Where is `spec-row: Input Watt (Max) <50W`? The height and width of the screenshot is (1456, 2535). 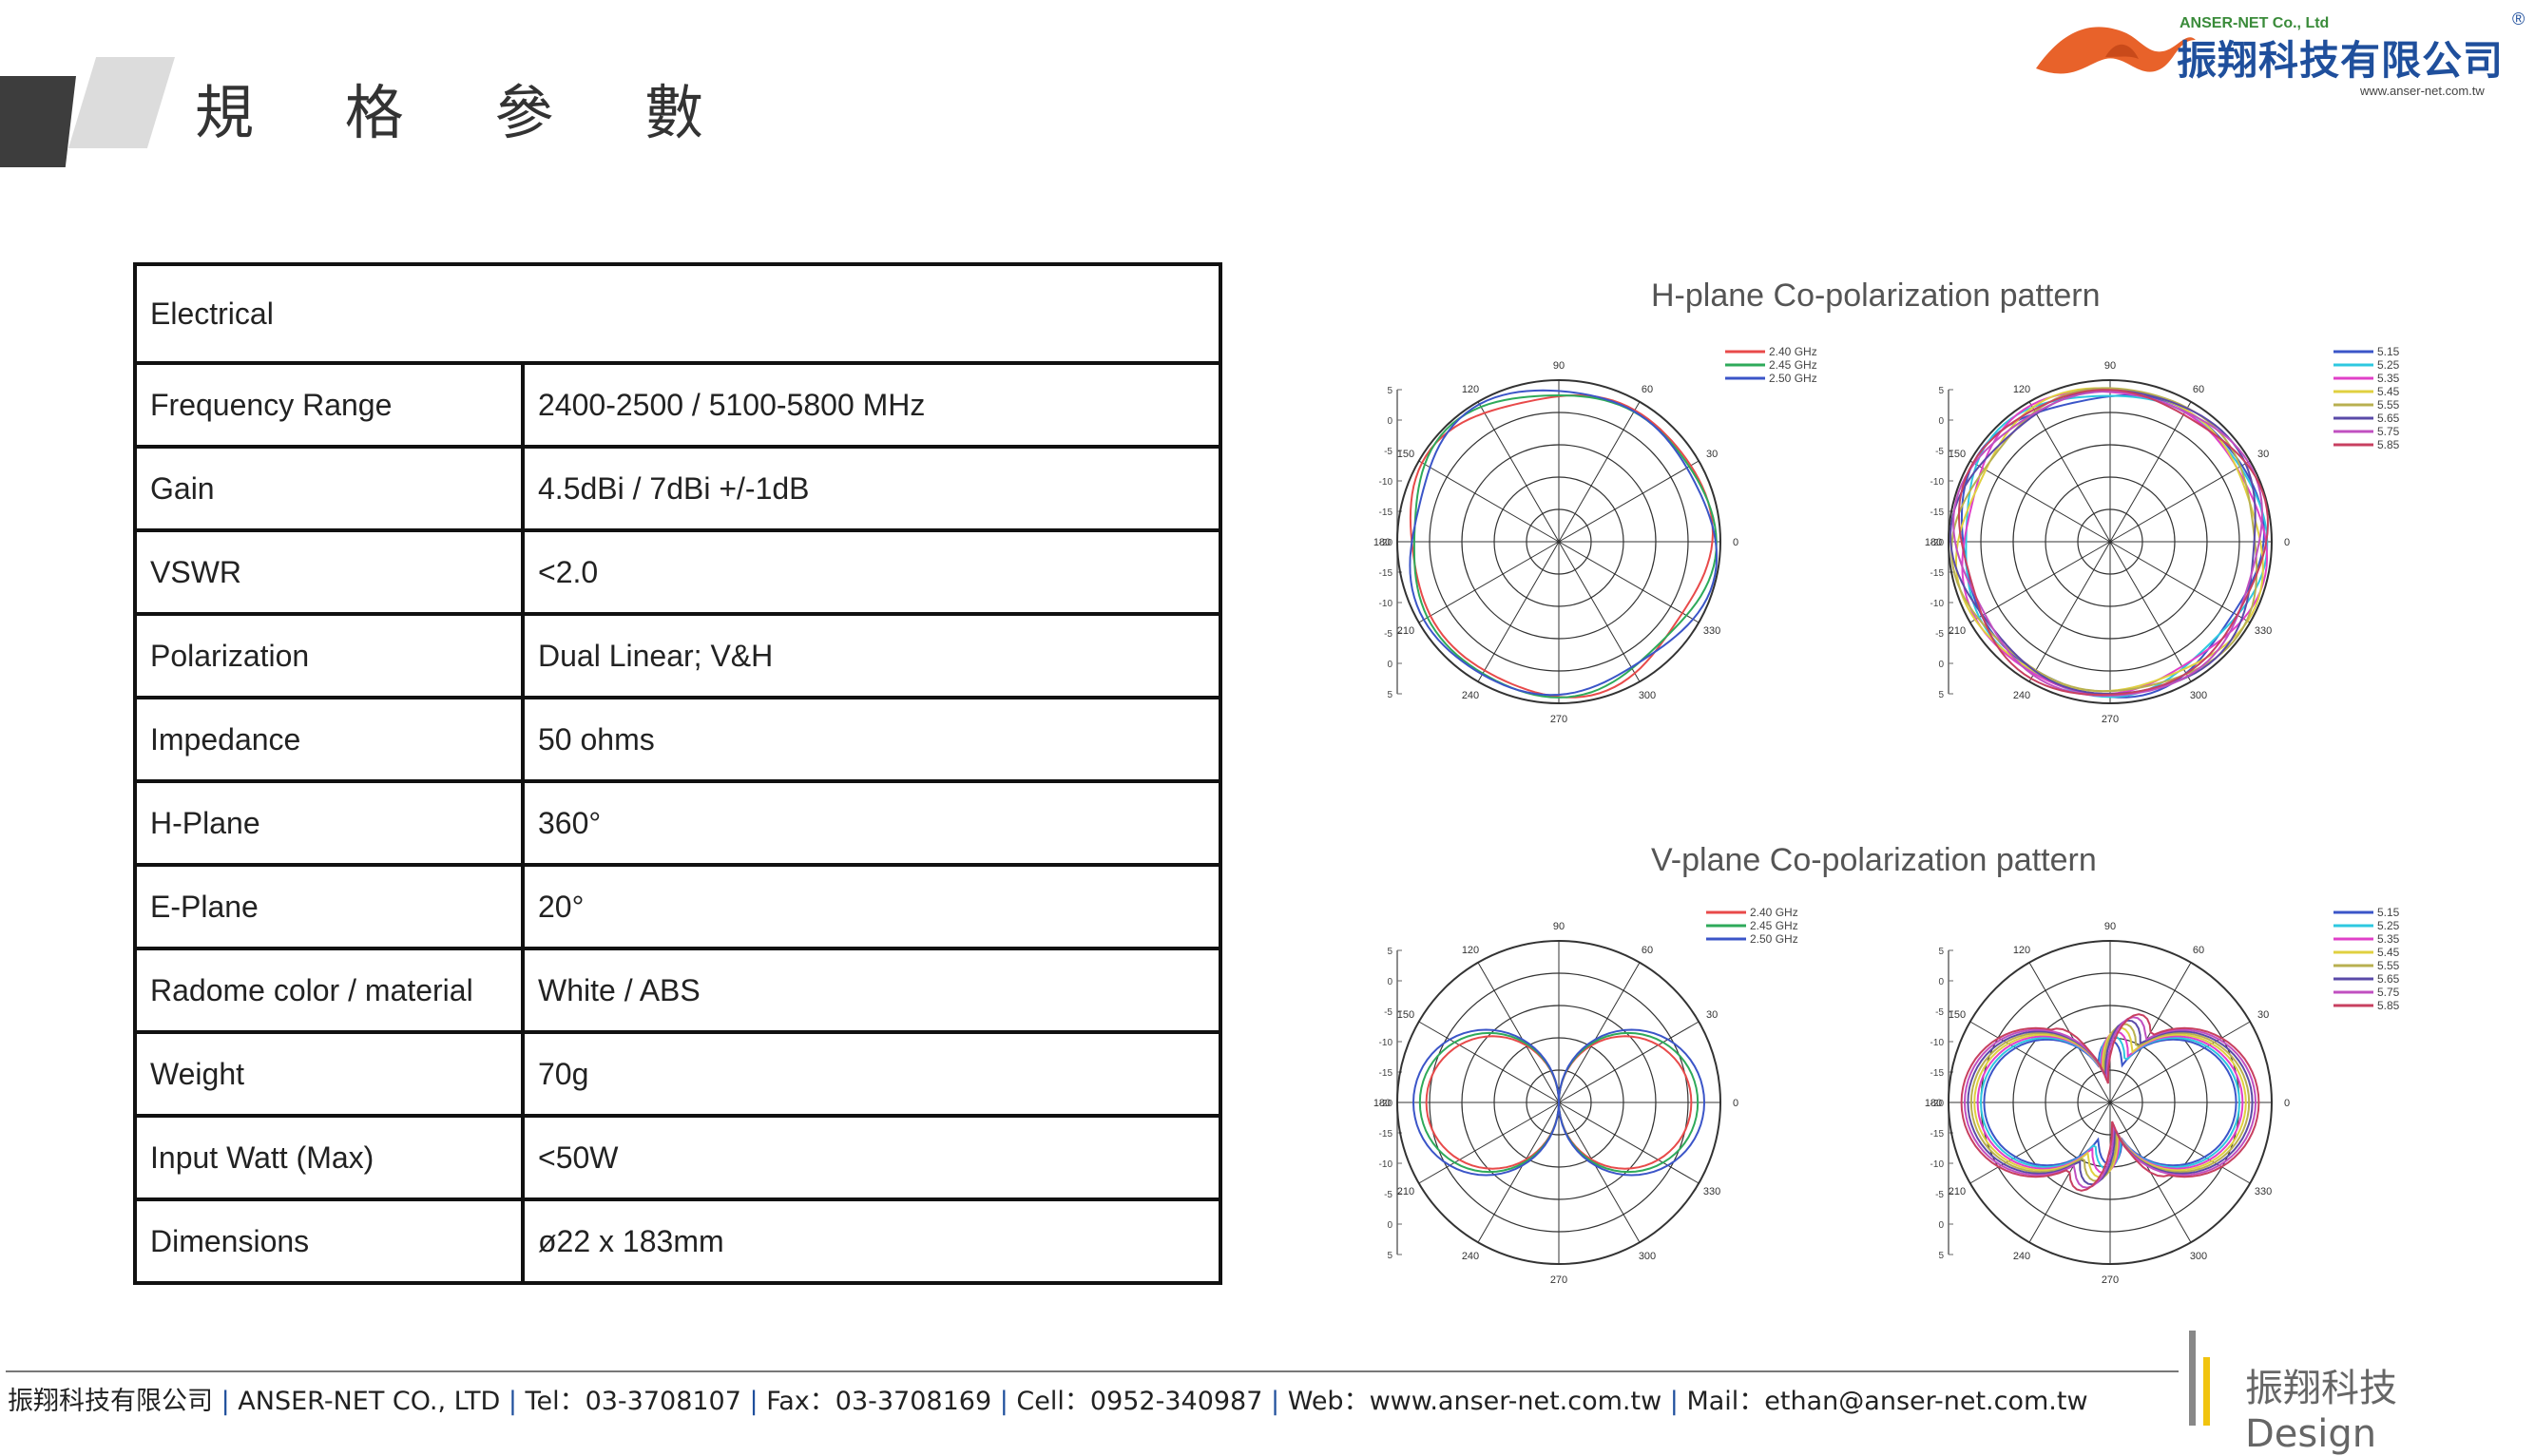 spec-row: Input Watt (Max) <50W is located at coordinates (678, 1157).